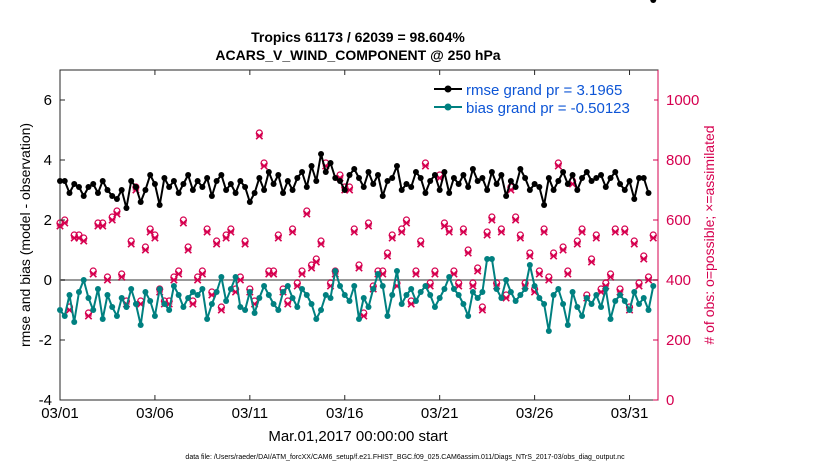 The width and height of the screenshot is (830, 470). I want to click on legend-rmse-marker, so click(448, 89).